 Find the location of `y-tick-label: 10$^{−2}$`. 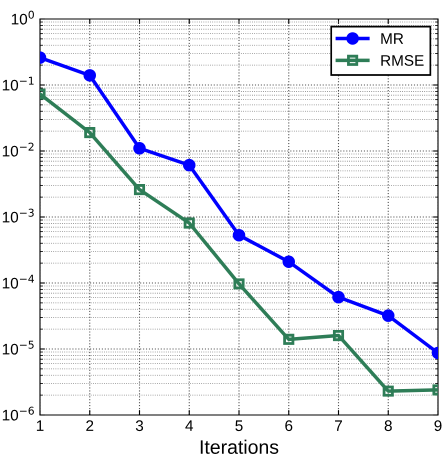

y-tick-label: 10$^{−2}$ is located at coordinates (18, 149).